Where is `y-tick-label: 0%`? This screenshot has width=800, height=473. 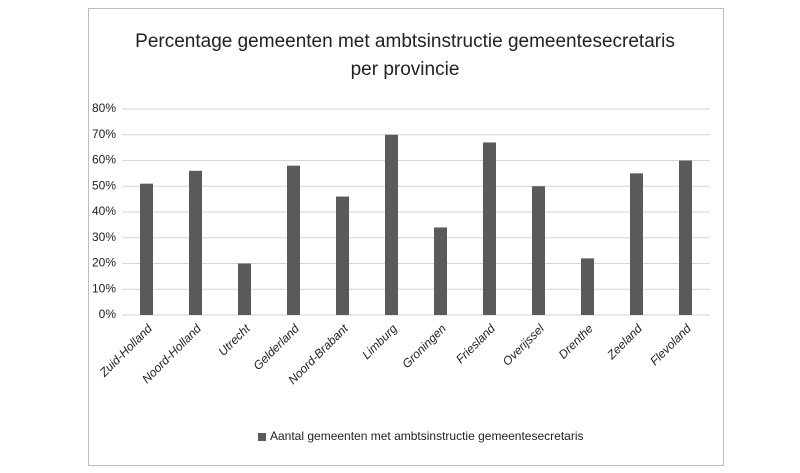 y-tick-label: 0% is located at coordinates (108, 314).